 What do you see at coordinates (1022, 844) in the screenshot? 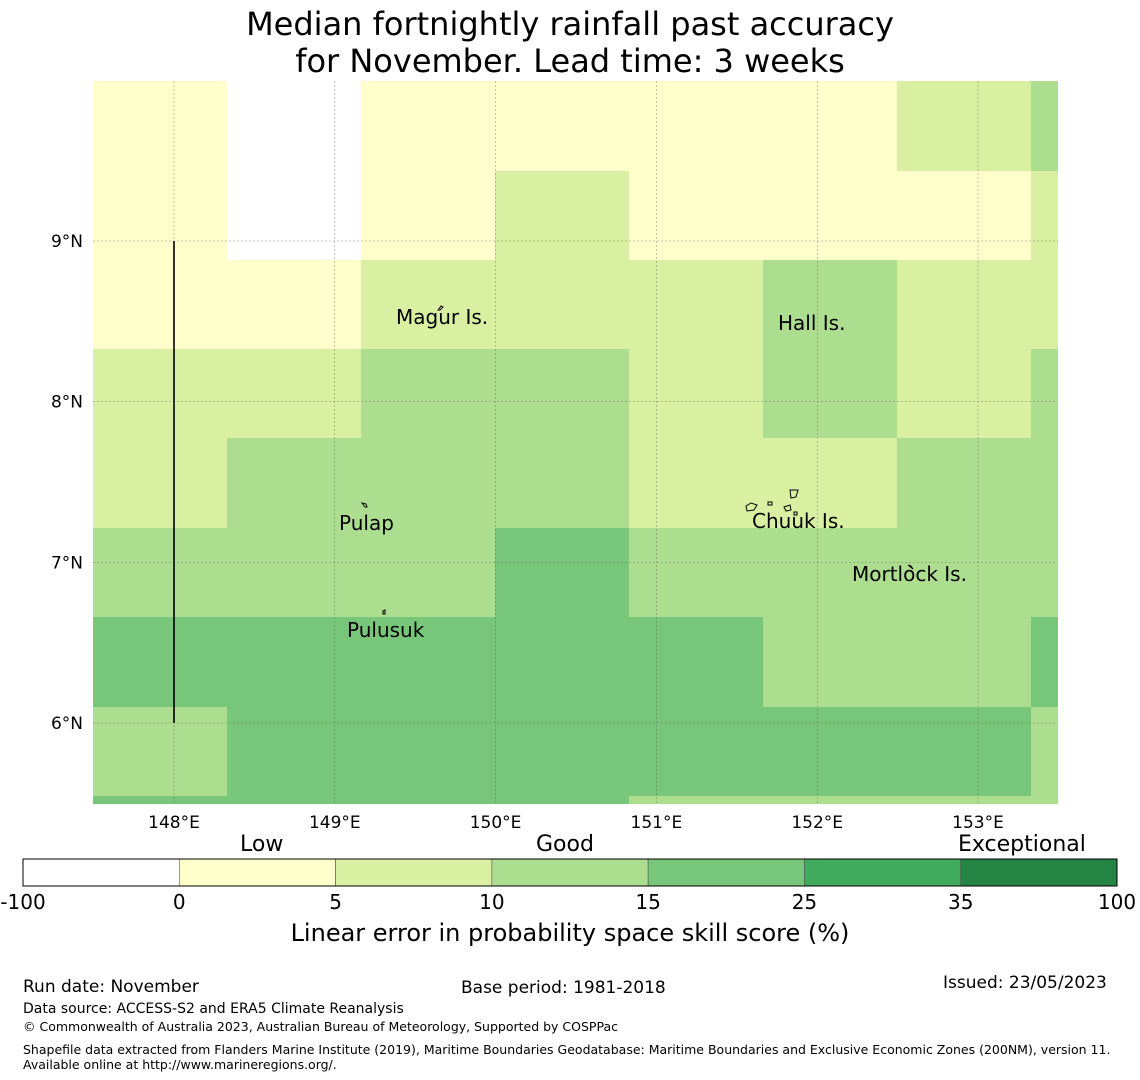
I see `colorbar-category-exceptional: Exceptional` at bounding box center [1022, 844].